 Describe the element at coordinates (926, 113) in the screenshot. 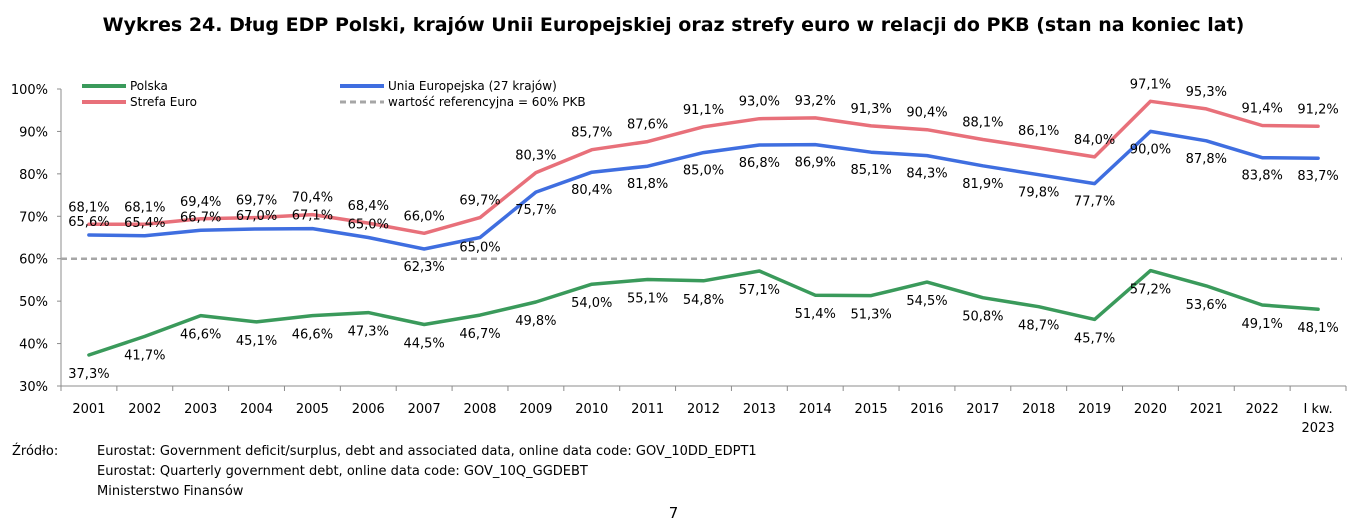

I see `data-label: 90,4%` at that location.